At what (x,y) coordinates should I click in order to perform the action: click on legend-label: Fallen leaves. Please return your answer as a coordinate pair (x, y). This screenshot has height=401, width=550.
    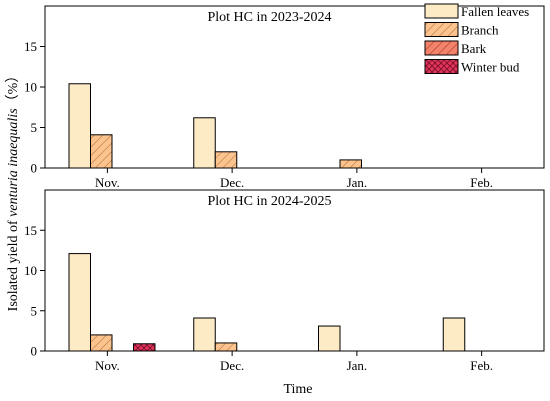
    Looking at the image, I should click on (495, 11).